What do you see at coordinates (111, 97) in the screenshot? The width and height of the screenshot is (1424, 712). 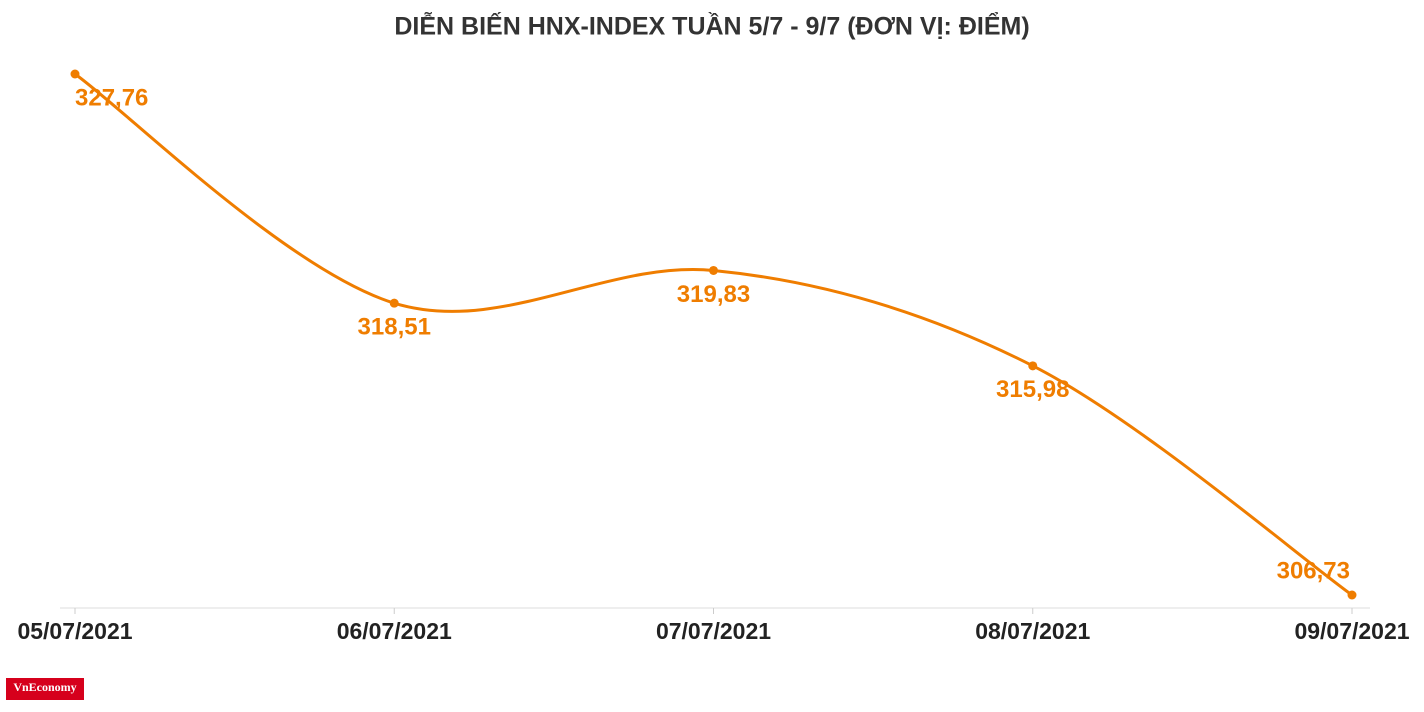 I see `value-label: 327,76` at bounding box center [111, 97].